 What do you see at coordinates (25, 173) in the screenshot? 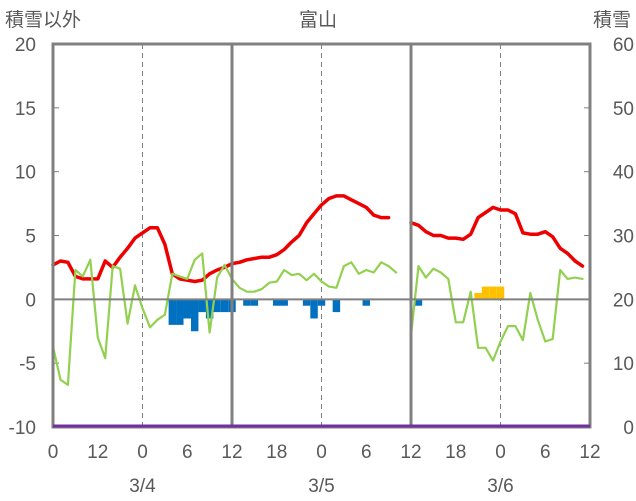
I see `left-tick-label: 10` at bounding box center [25, 173].